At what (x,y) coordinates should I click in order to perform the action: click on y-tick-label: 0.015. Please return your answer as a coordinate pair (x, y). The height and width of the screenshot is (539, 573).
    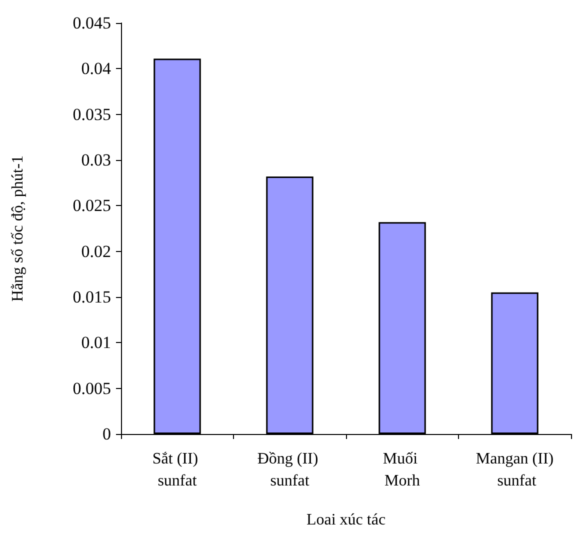
    Looking at the image, I should click on (91, 297).